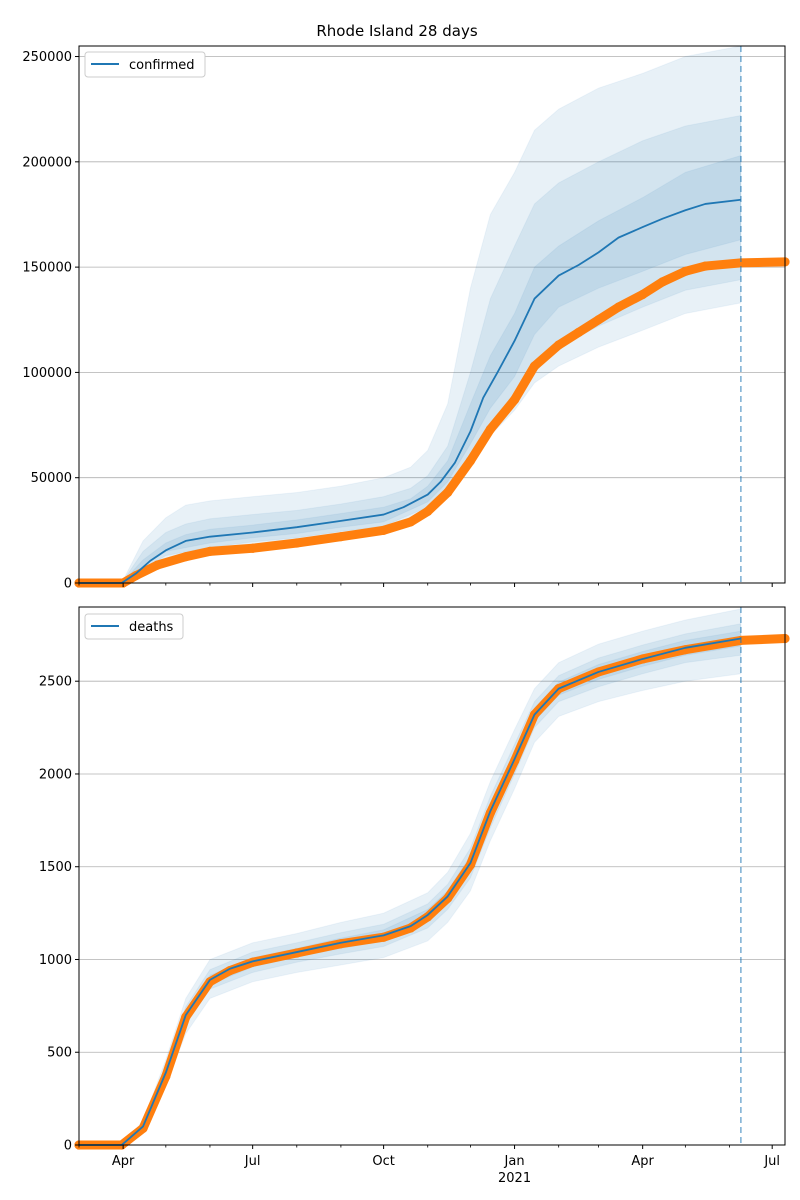  What do you see at coordinates (59, 914) in the screenshot?
I see `deaths-y-ticks: 0 500 1000 1500 2000 2500` at bounding box center [59, 914].